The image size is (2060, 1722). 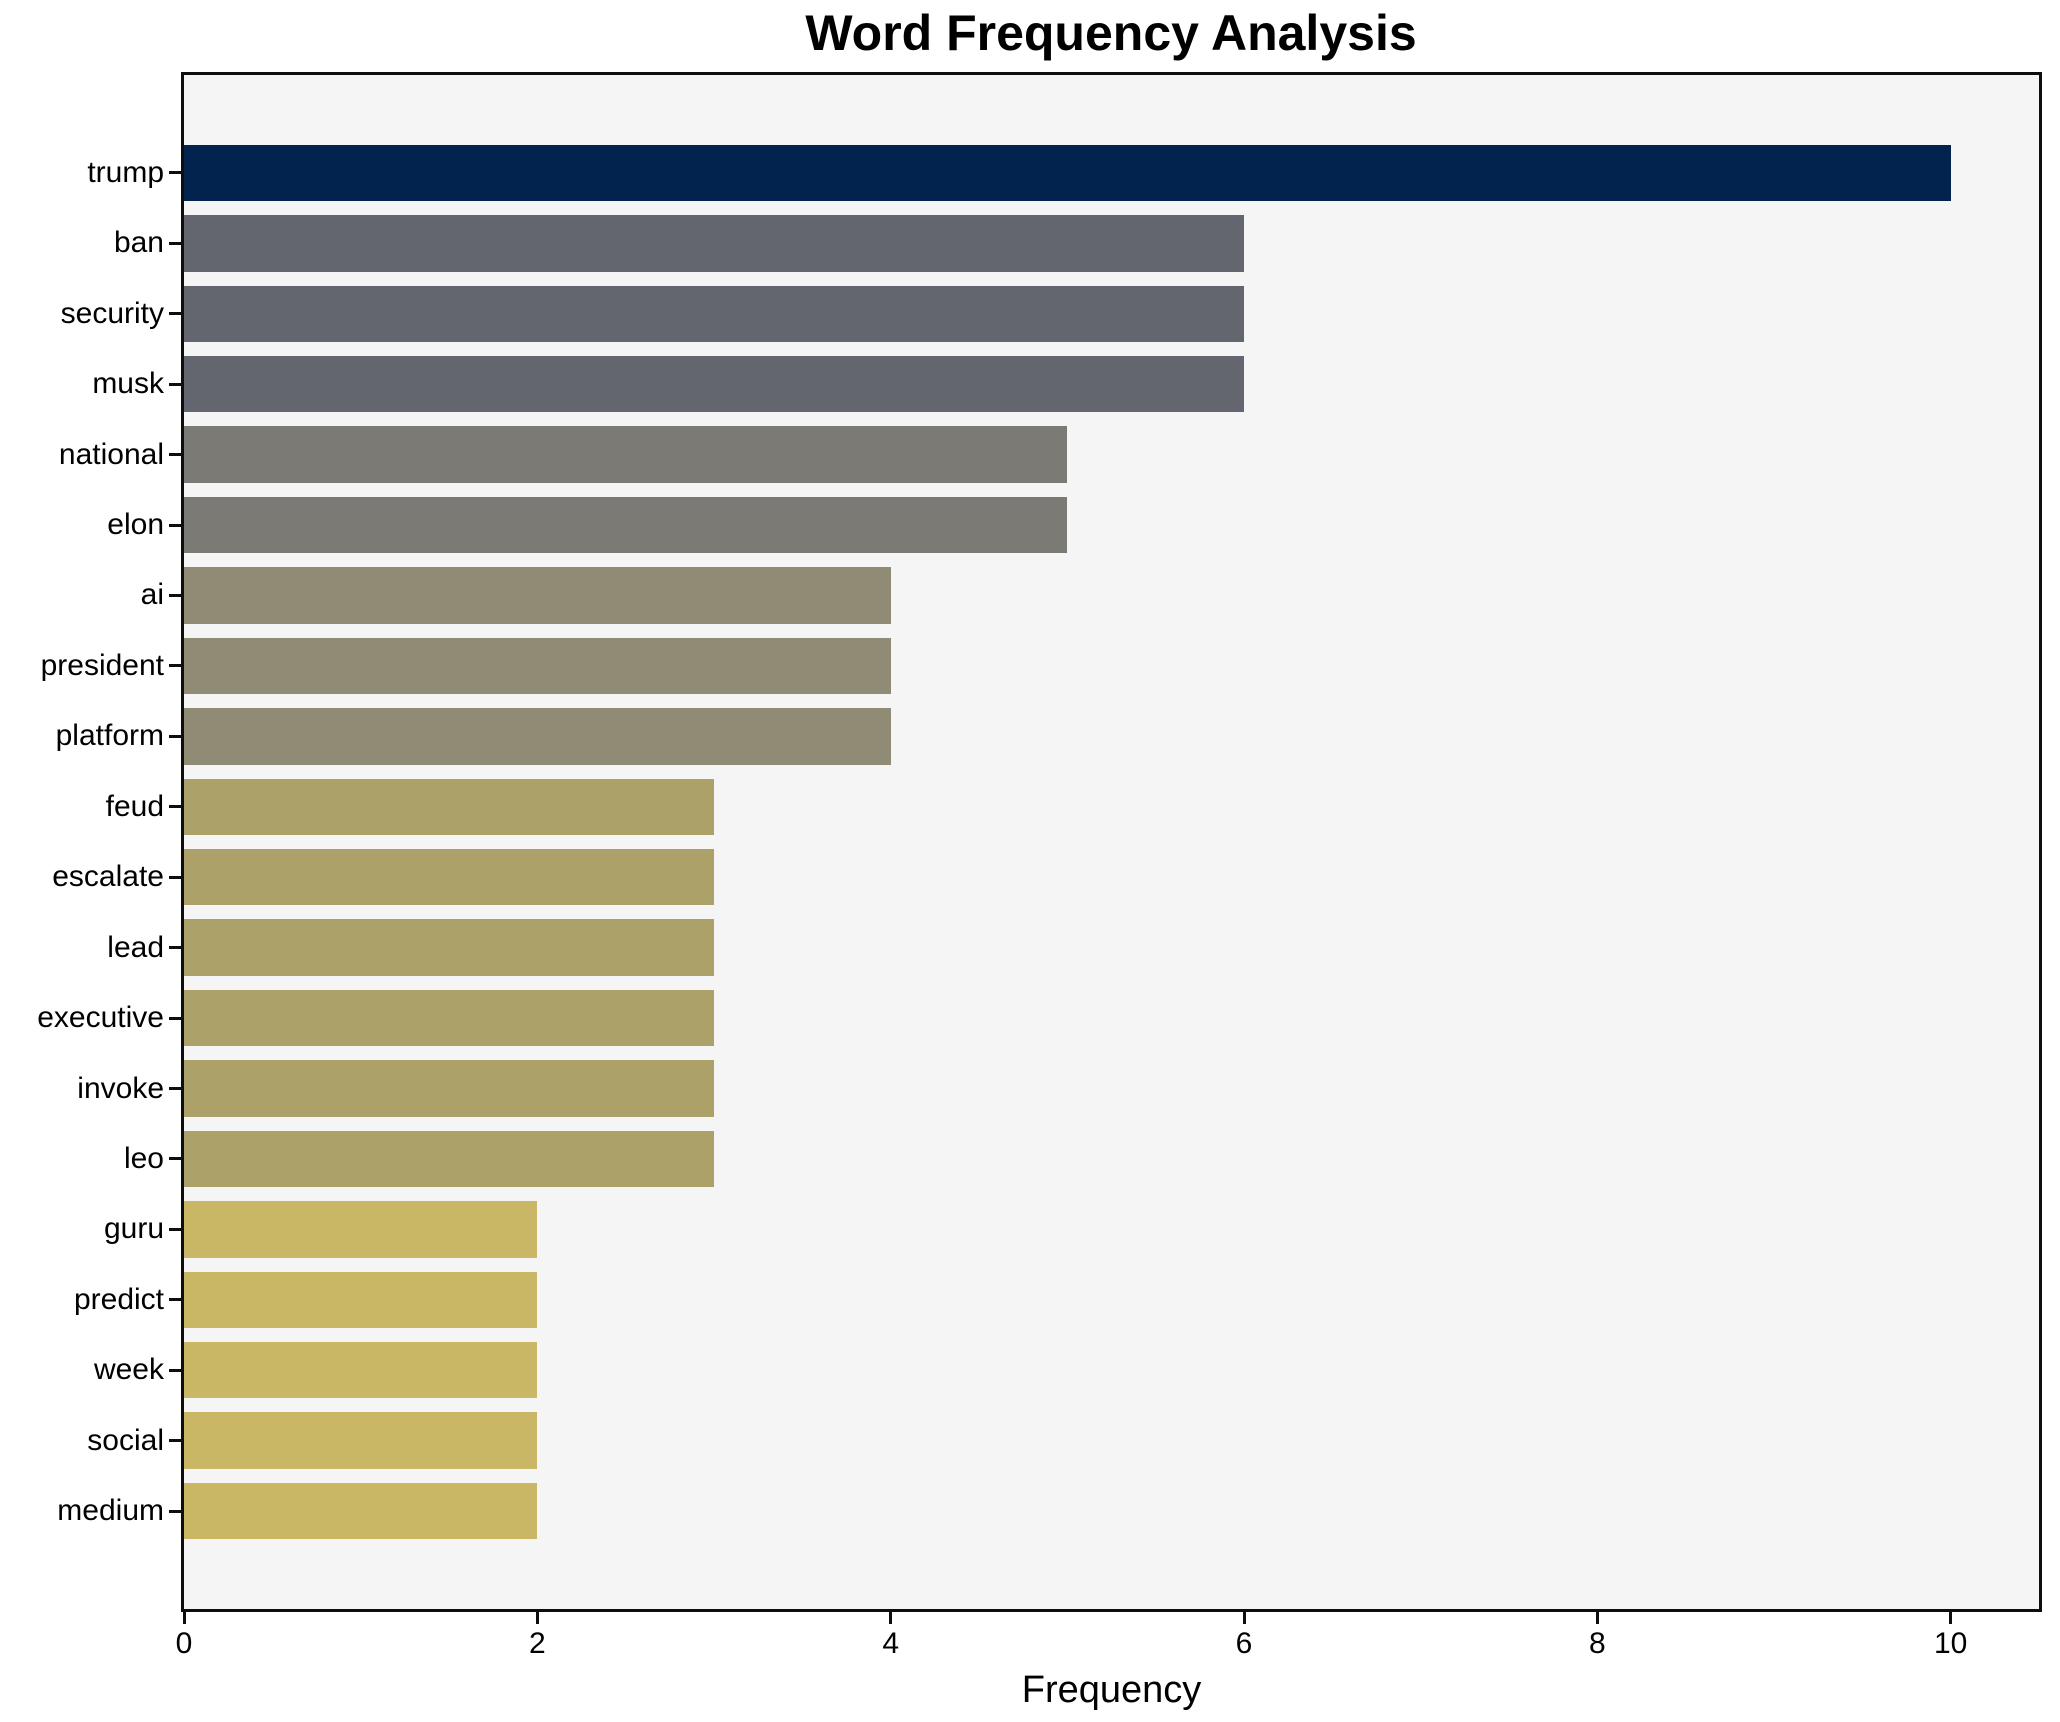 What do you see at coordinates (175, 1441) in the screenshot?
I see `y-tick-social` at bounding box center [175, 1441].